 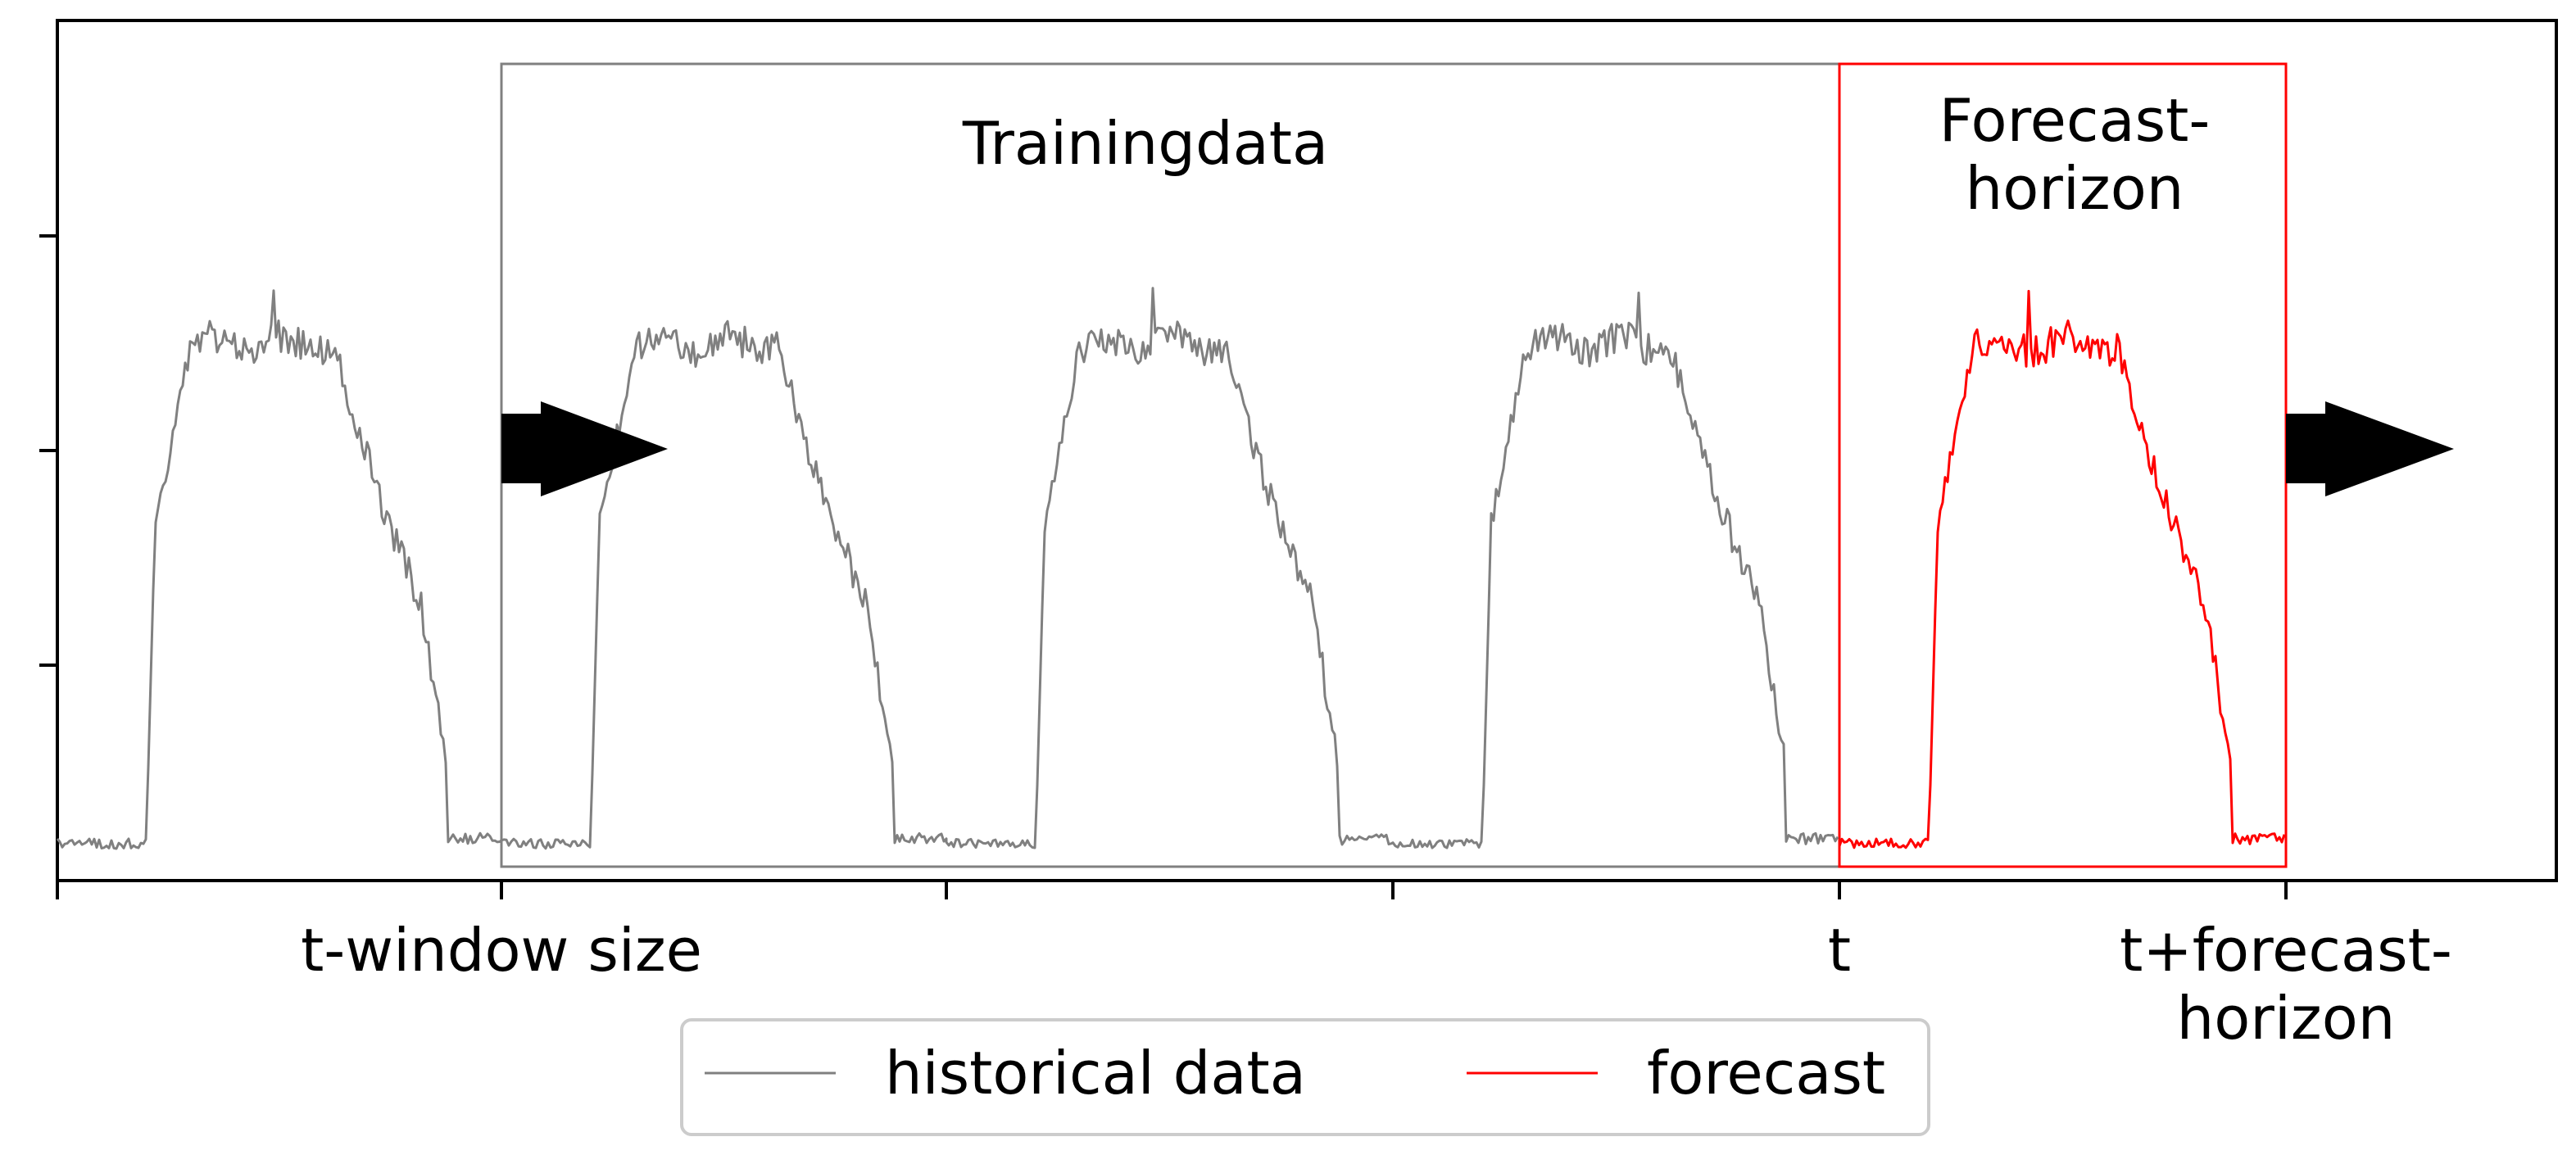 I want to click on forecast-line, so click(x=2062, y=569).